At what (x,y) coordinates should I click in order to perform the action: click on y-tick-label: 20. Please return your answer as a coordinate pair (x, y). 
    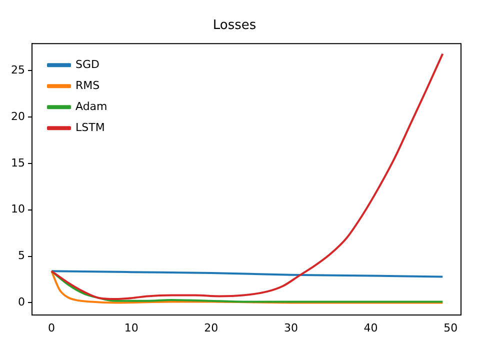
    Looking at the image, I should click on (17, 116).